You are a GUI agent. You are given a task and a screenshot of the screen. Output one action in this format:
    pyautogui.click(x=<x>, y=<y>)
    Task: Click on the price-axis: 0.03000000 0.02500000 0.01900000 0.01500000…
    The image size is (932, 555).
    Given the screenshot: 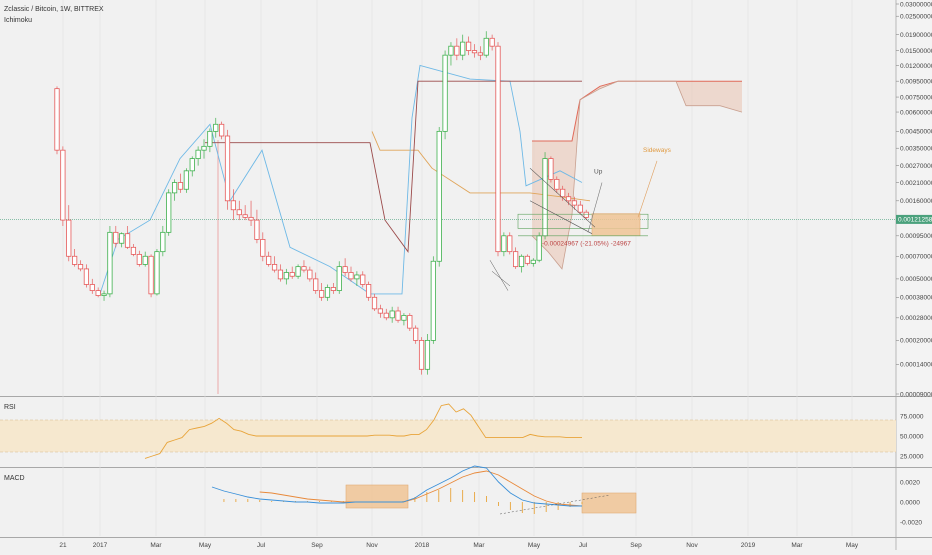 What is the action you would take?
    pyautogui.click(x=914, y=263)
    